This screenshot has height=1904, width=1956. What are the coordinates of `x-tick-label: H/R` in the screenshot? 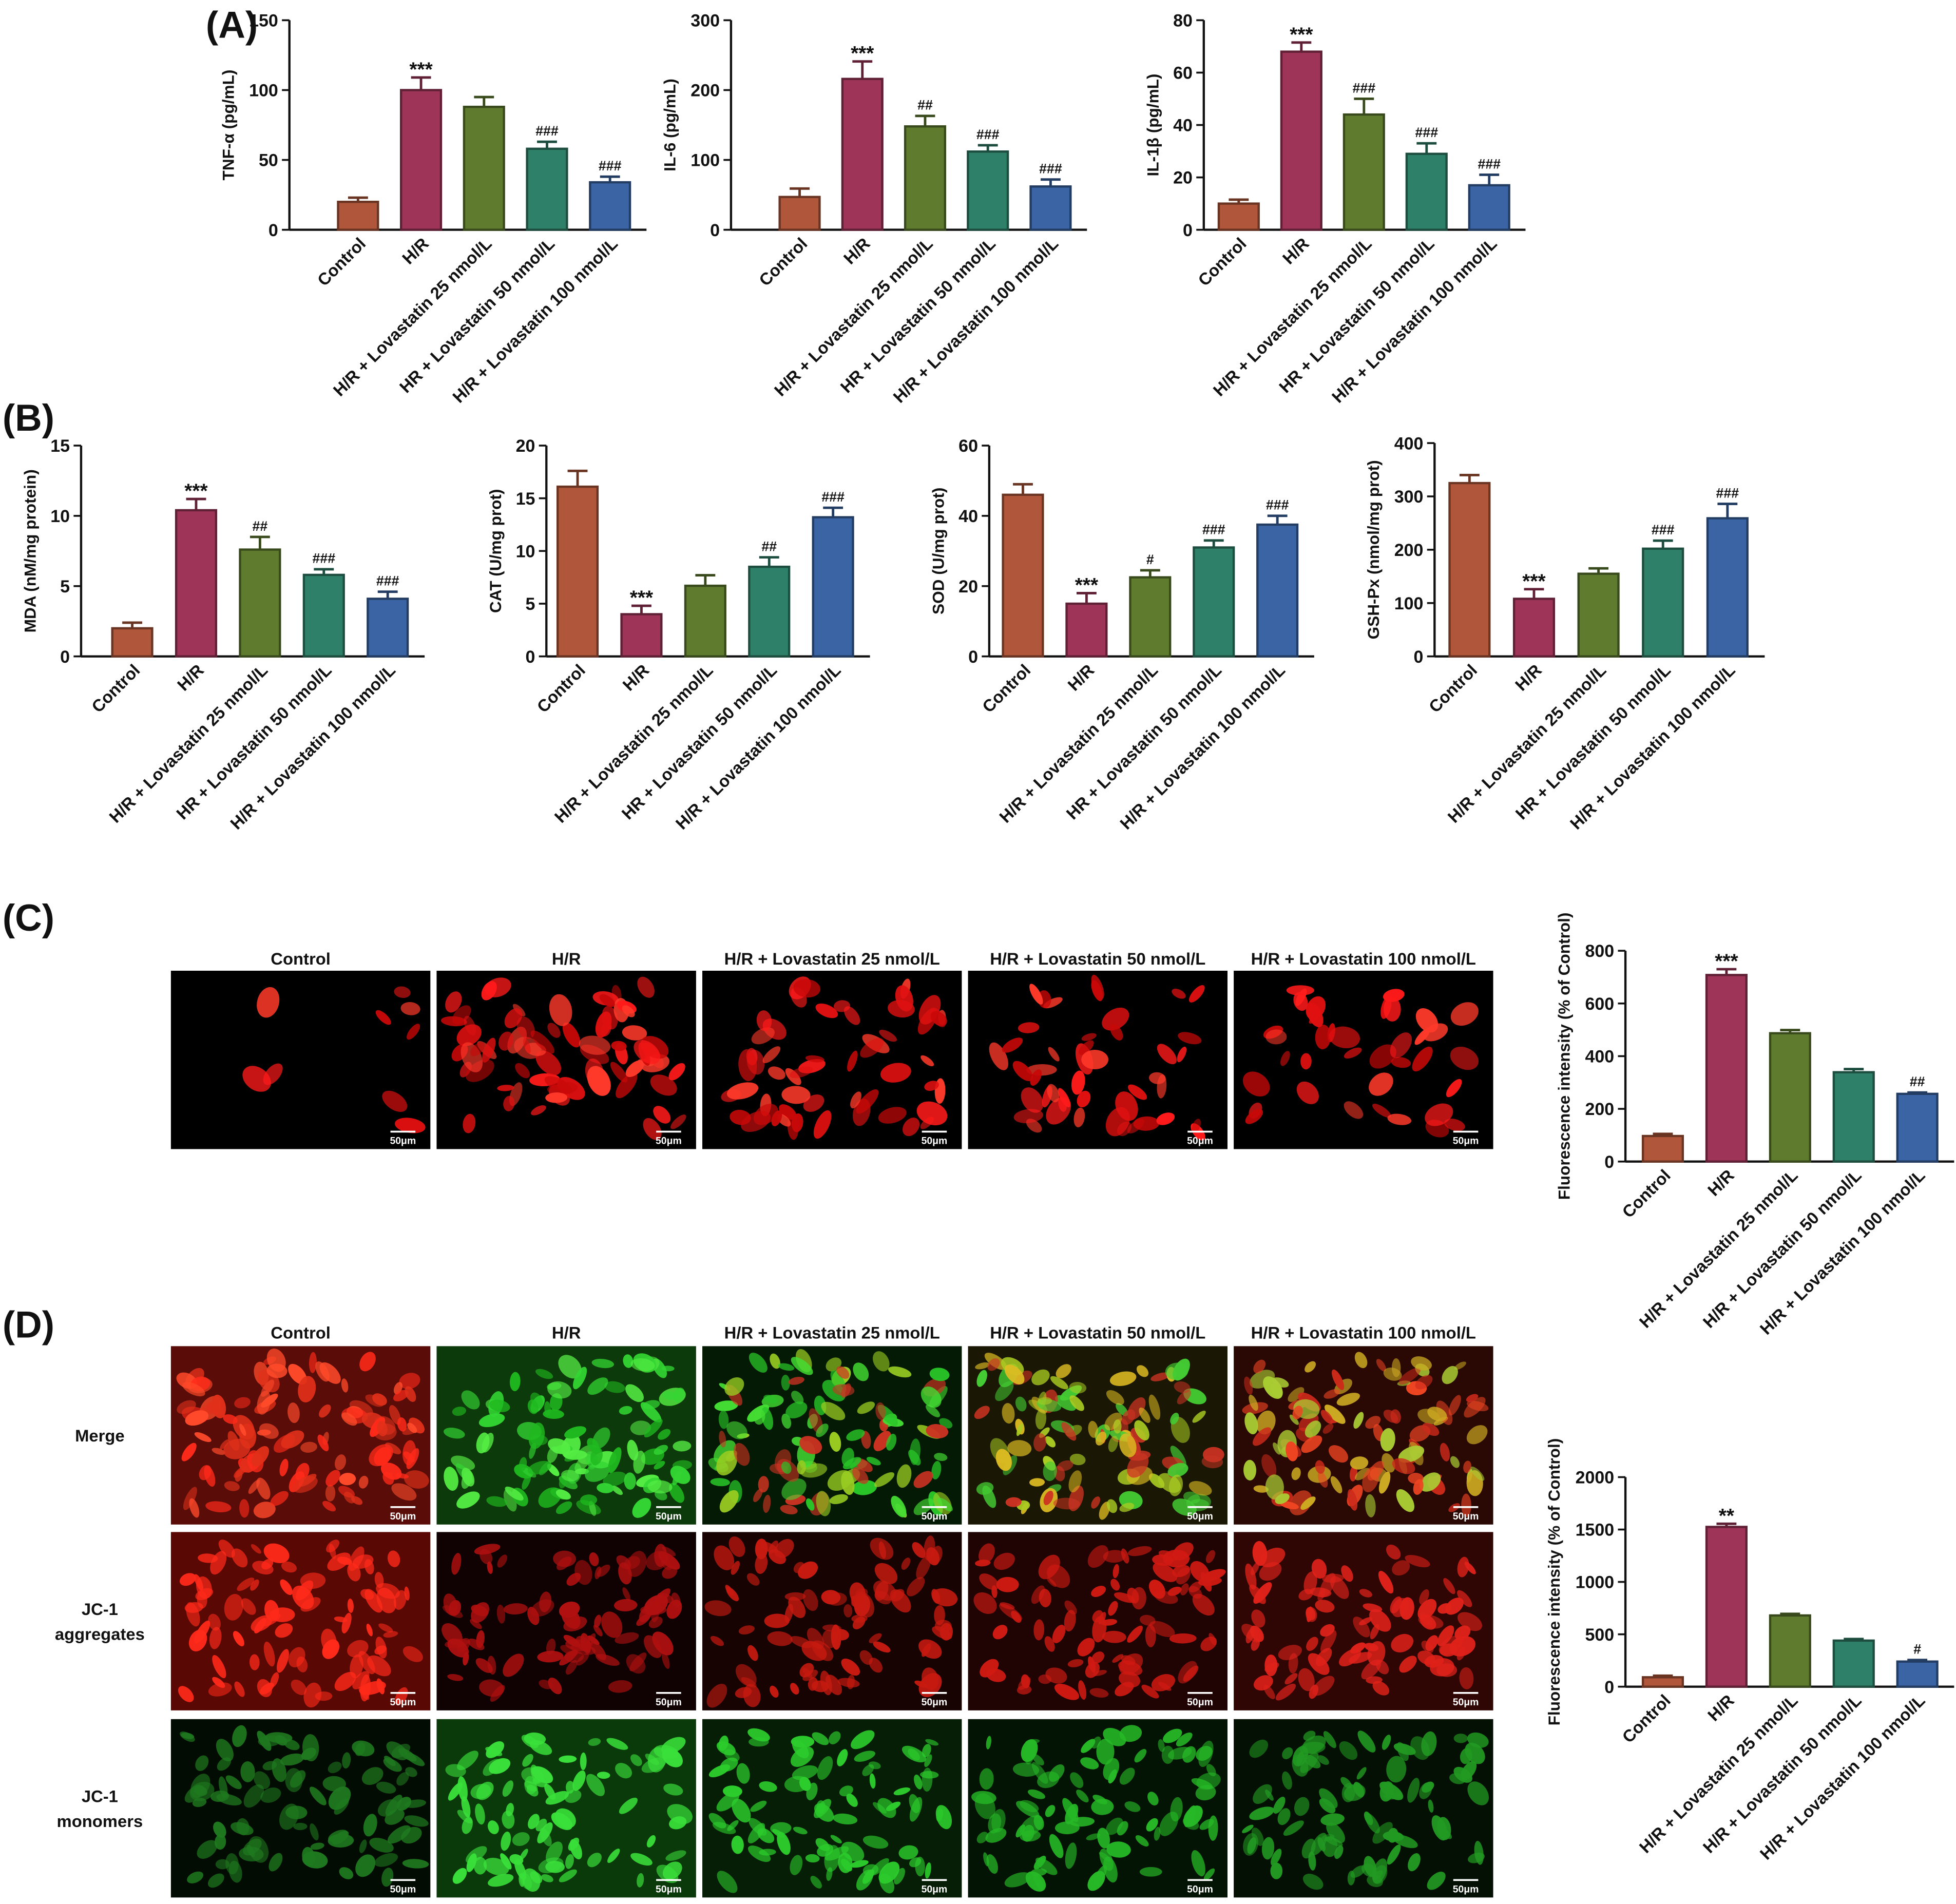 It's located at (415, 251).